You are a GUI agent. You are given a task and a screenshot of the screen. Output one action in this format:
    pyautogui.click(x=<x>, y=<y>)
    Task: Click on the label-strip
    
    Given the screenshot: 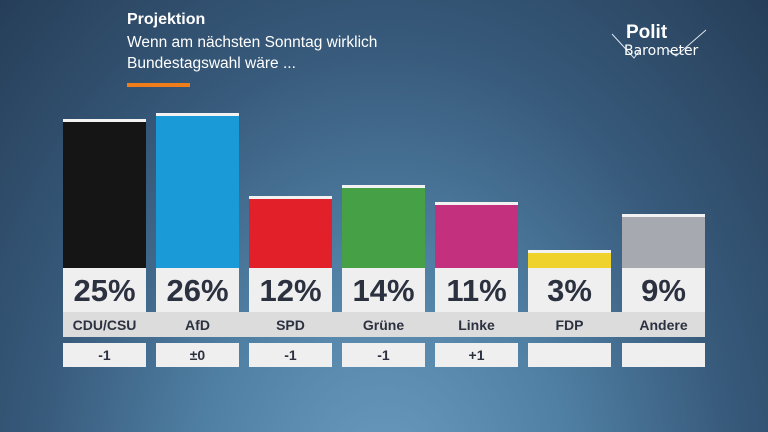 What is the action you would take?
    pyautogui.click(x=384, y=324)
    